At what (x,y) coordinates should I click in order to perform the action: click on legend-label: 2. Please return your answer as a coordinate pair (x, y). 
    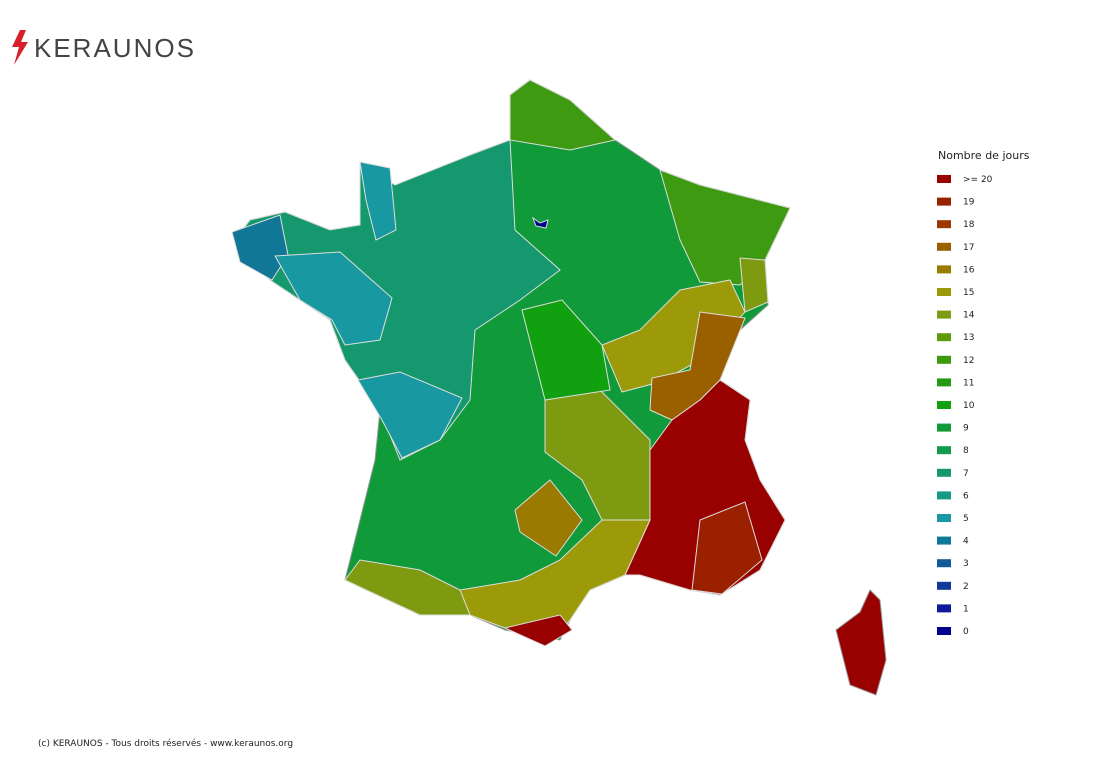
    Looking at the image, I should click on (966, 587).